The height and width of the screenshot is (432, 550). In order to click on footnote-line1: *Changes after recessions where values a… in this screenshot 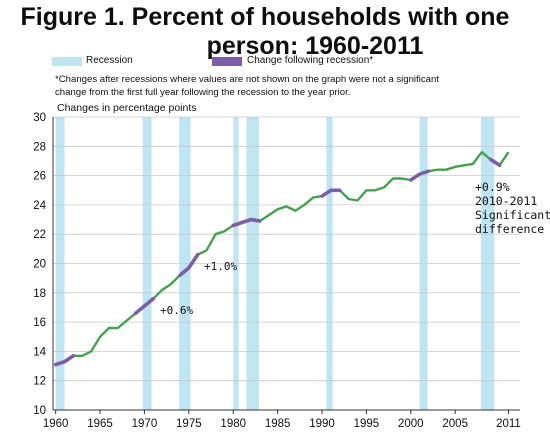, I will do `click(247, 79)`.